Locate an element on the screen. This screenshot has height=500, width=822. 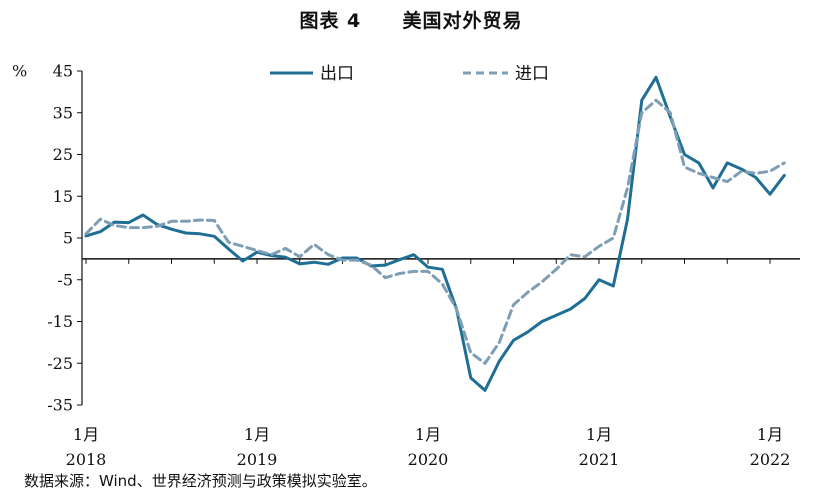
figure-title: 美国对外贸易 is located at coordinates (462, 21).